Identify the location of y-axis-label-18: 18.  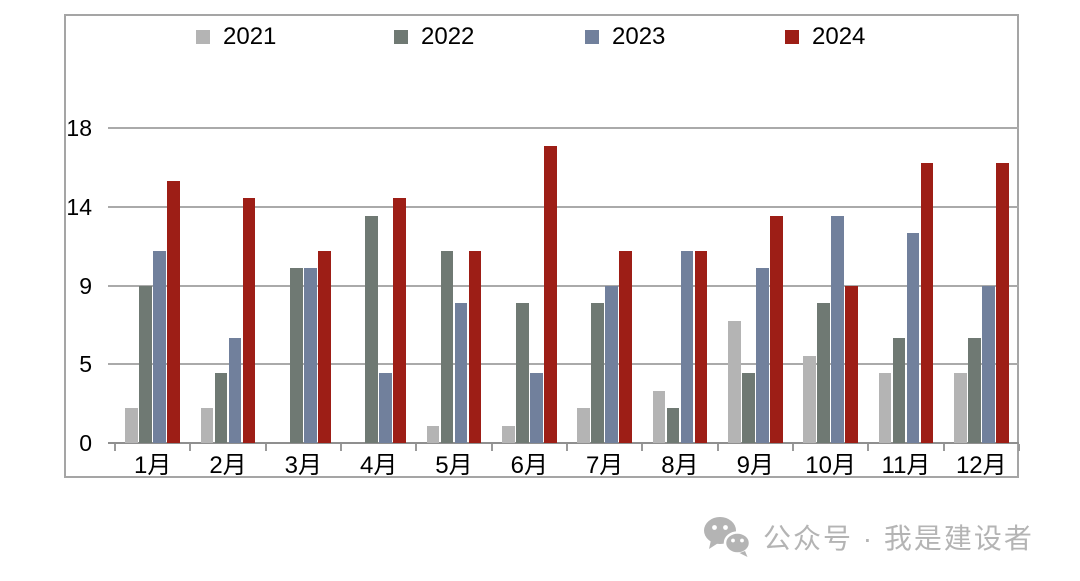
(79, 128).